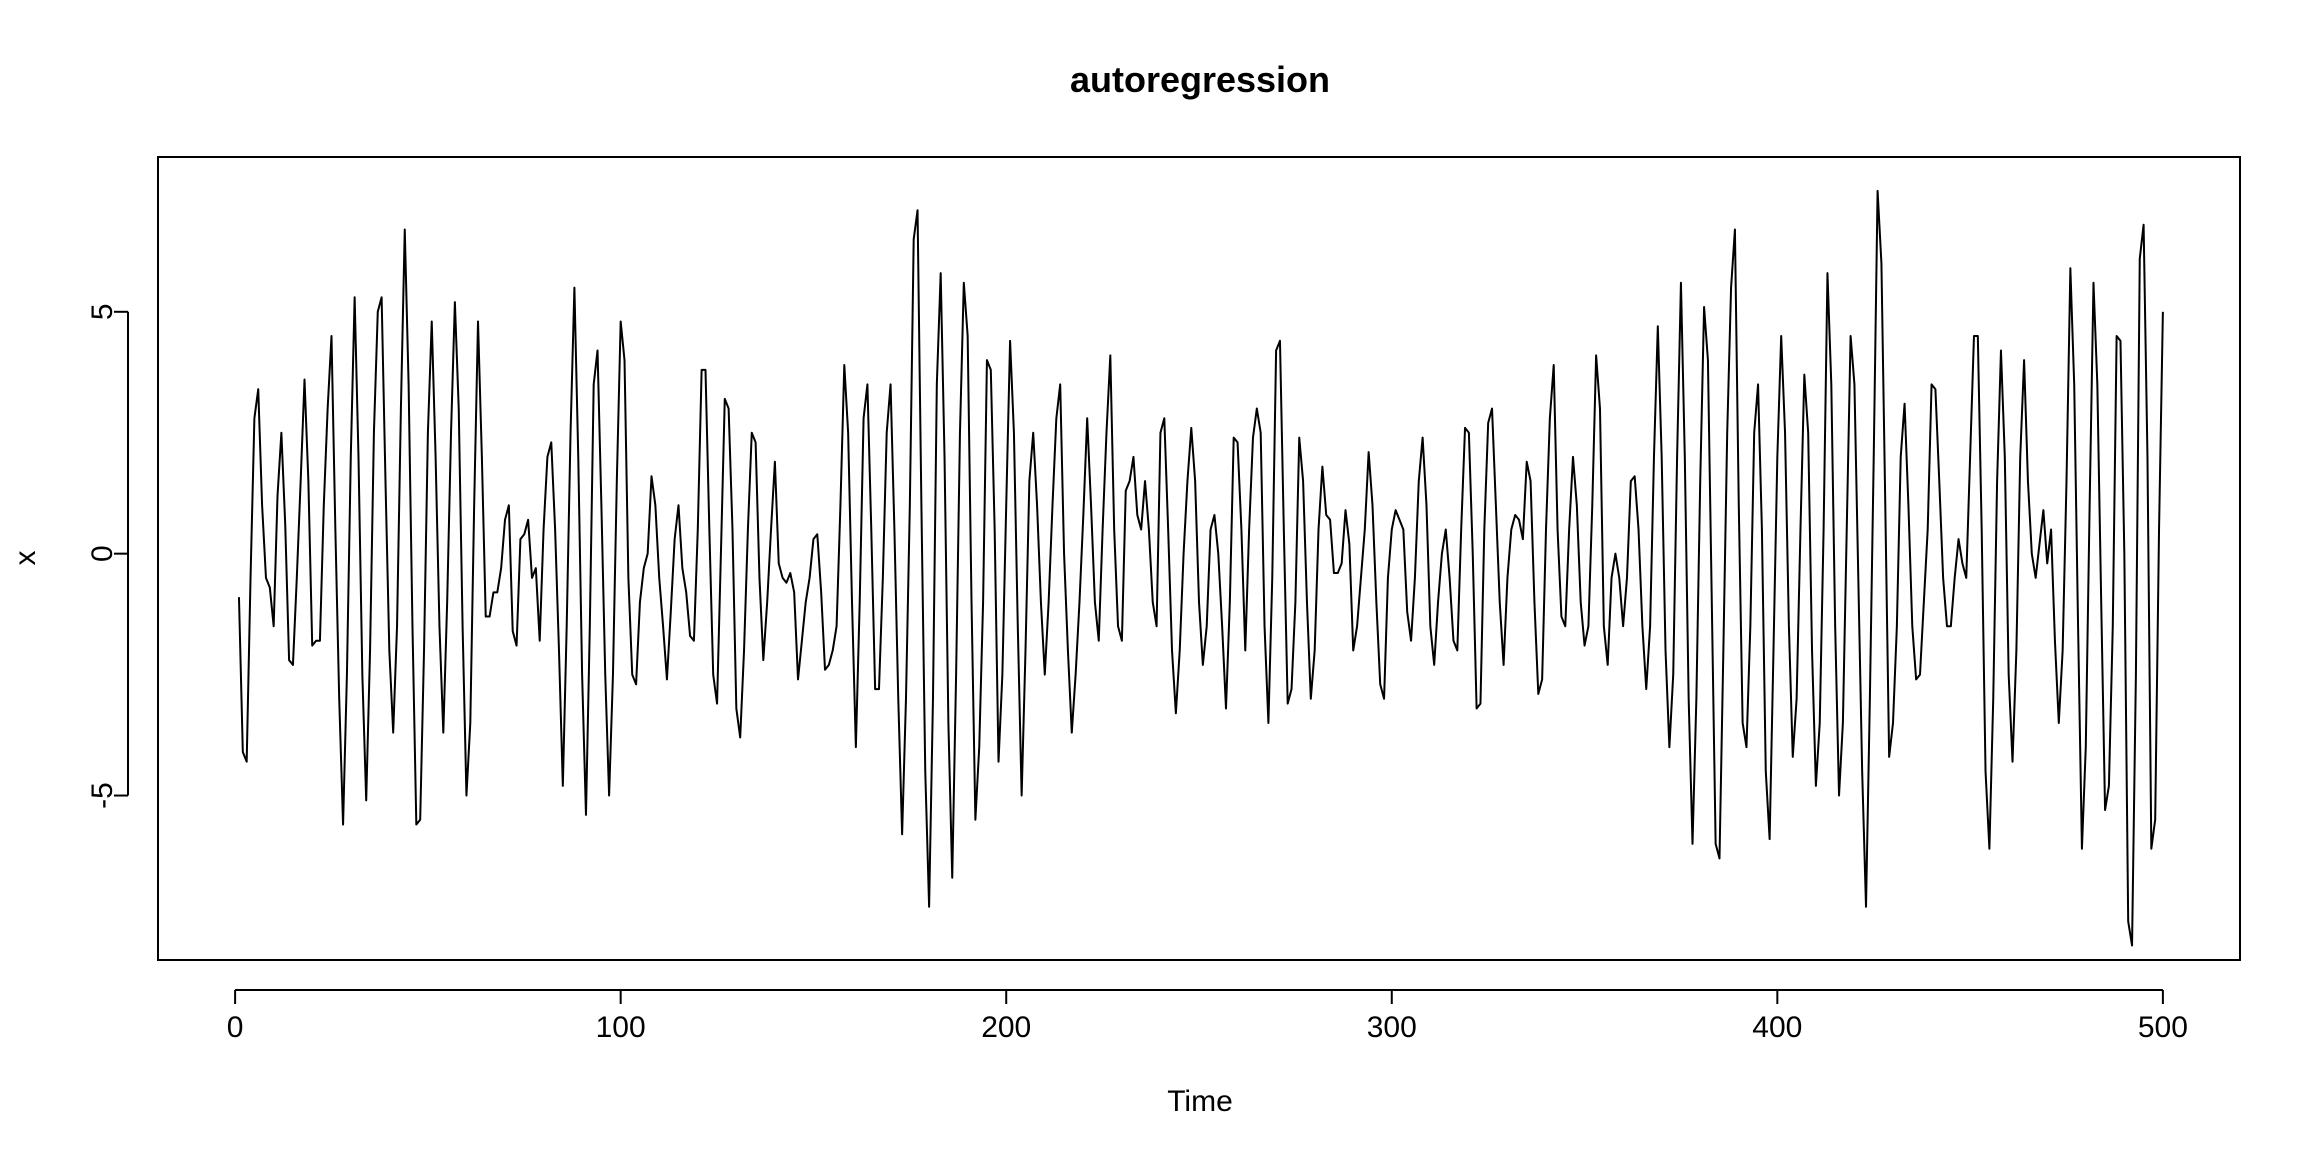  Describe the element at coordinates (1777, 1027) in the screenshot. I see `x-tick-label: 400` at that location.